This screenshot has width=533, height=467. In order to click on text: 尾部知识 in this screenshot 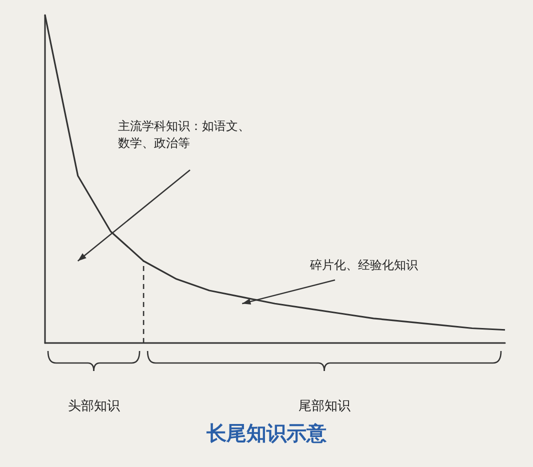, I will do `click(324, 406)`.